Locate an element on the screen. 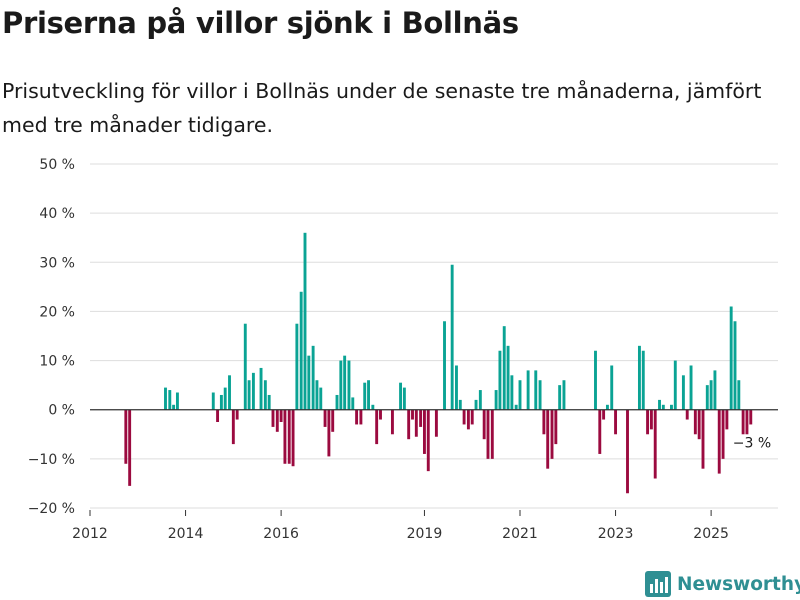  y-tick-label: 20 % is located at coordinates (57, 312).